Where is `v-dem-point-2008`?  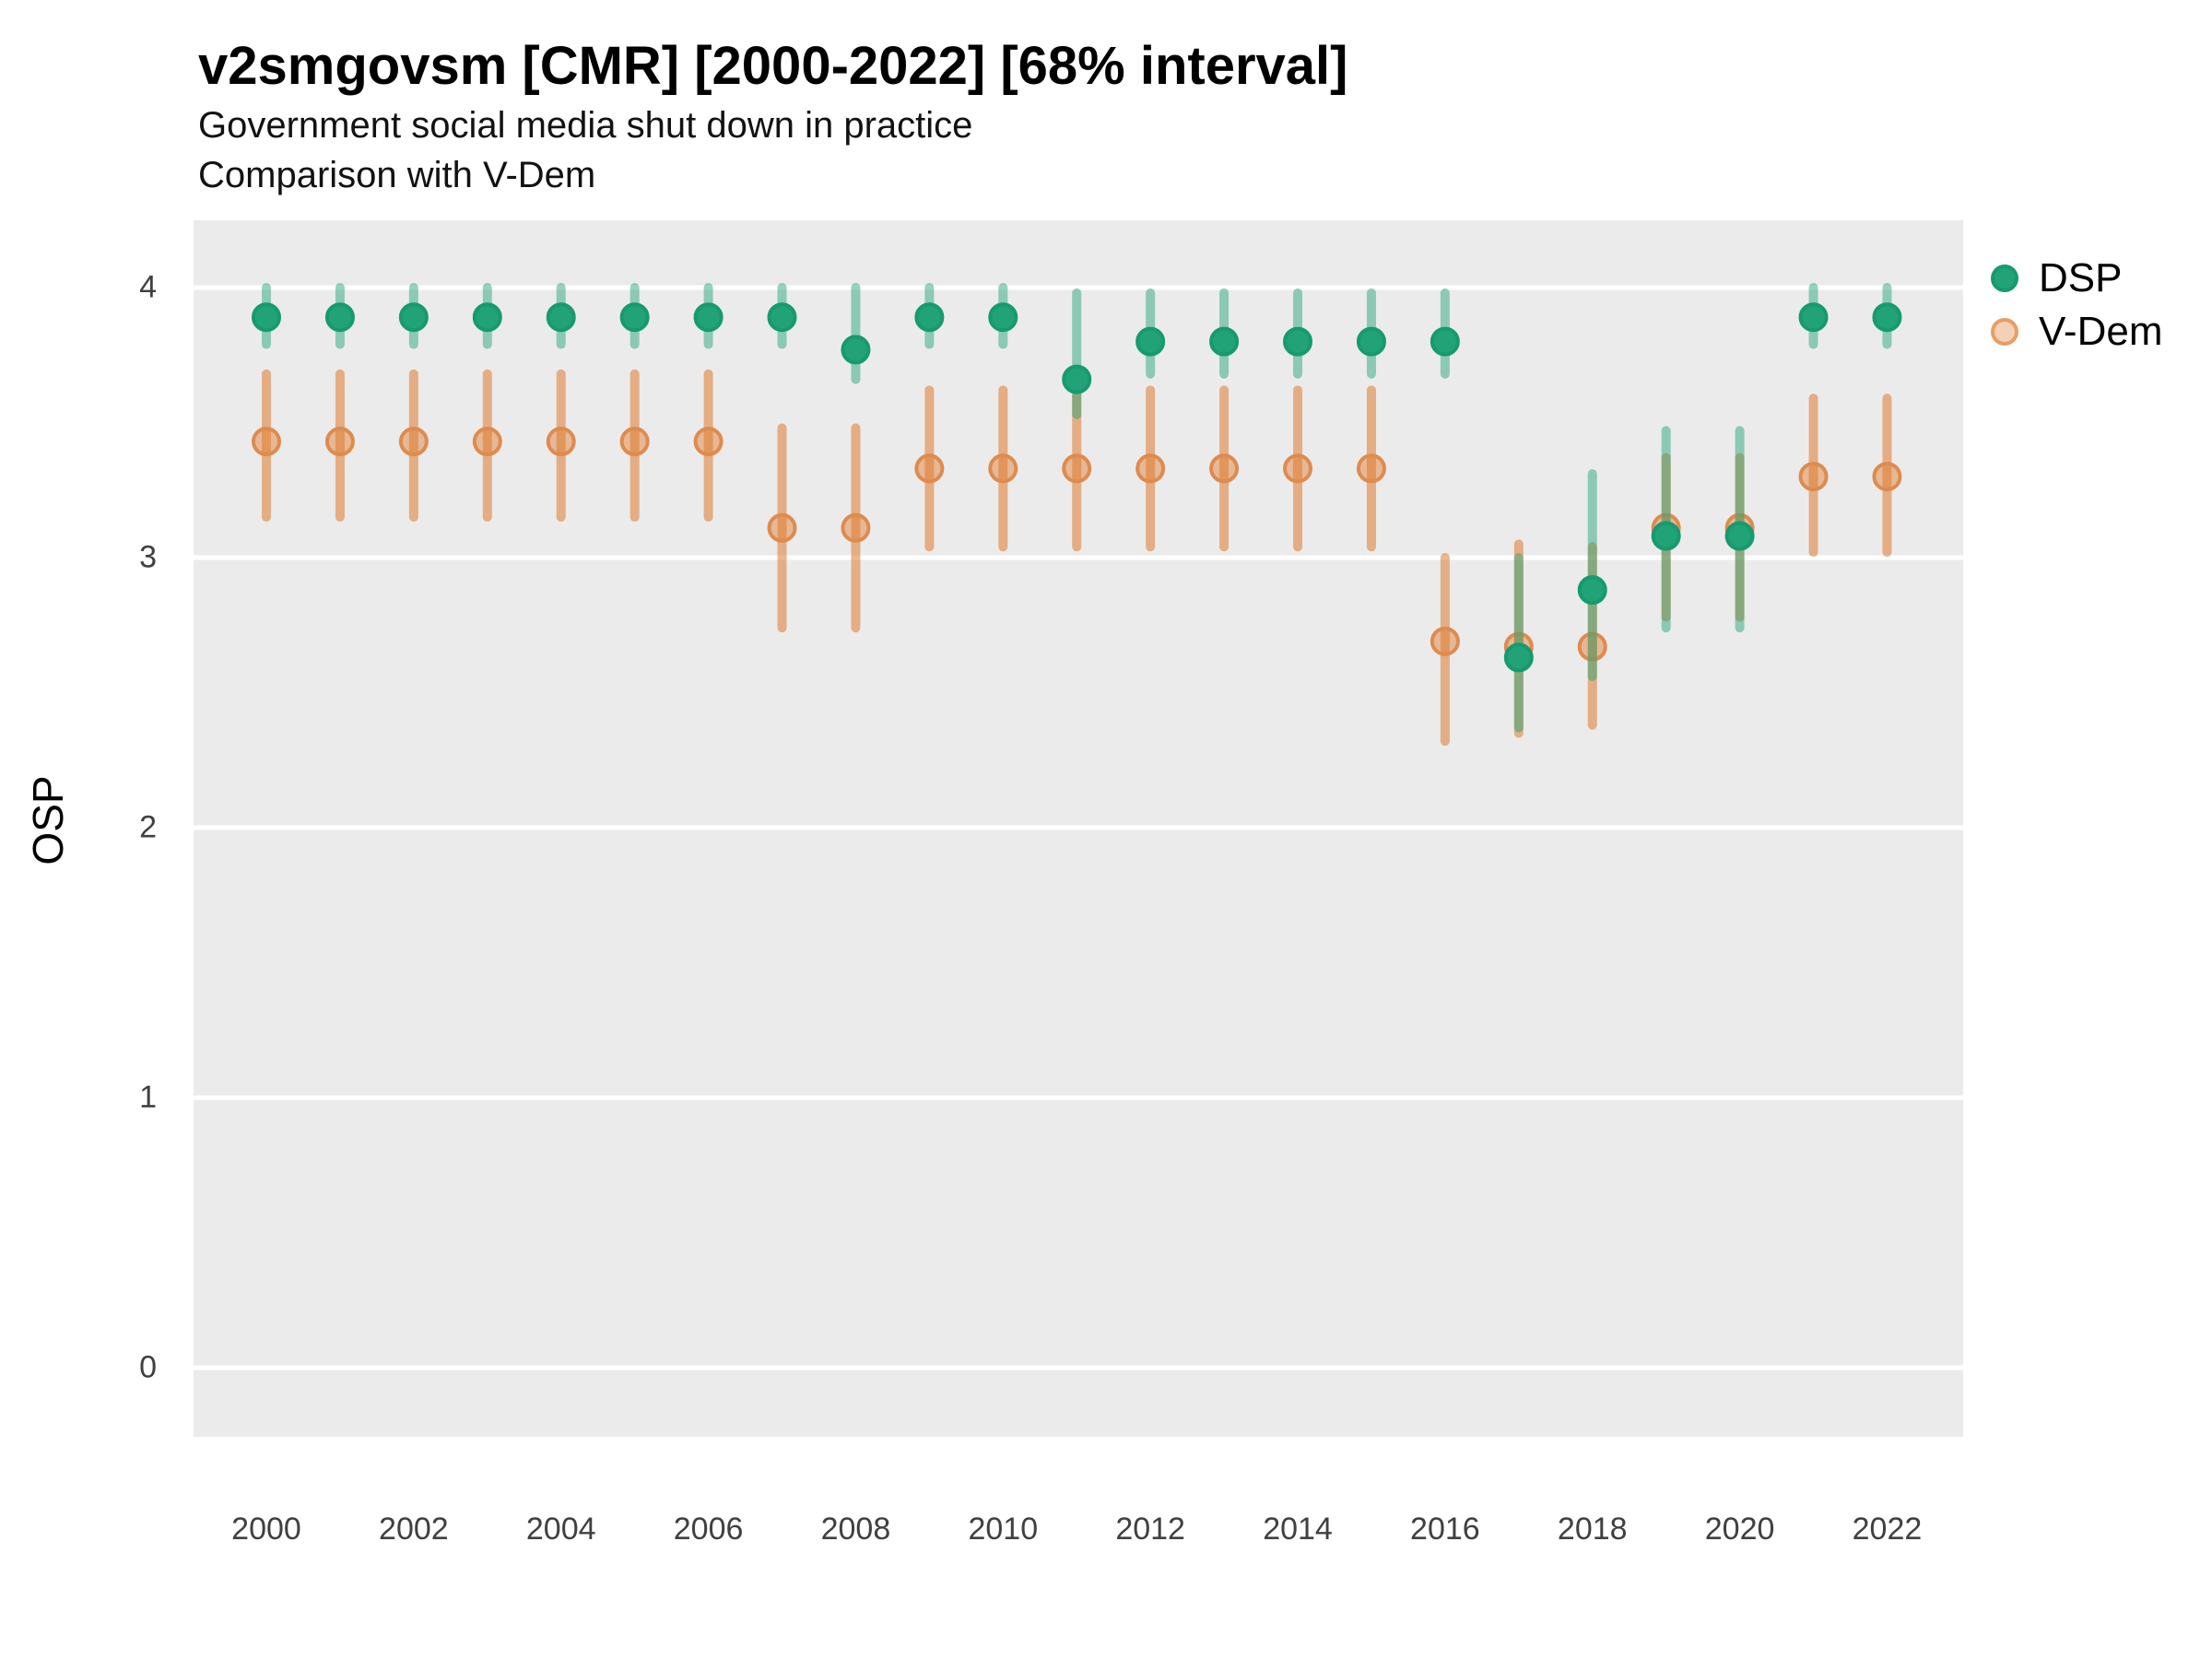 v-dem-point-2008 is located at coordinates (856, 527).